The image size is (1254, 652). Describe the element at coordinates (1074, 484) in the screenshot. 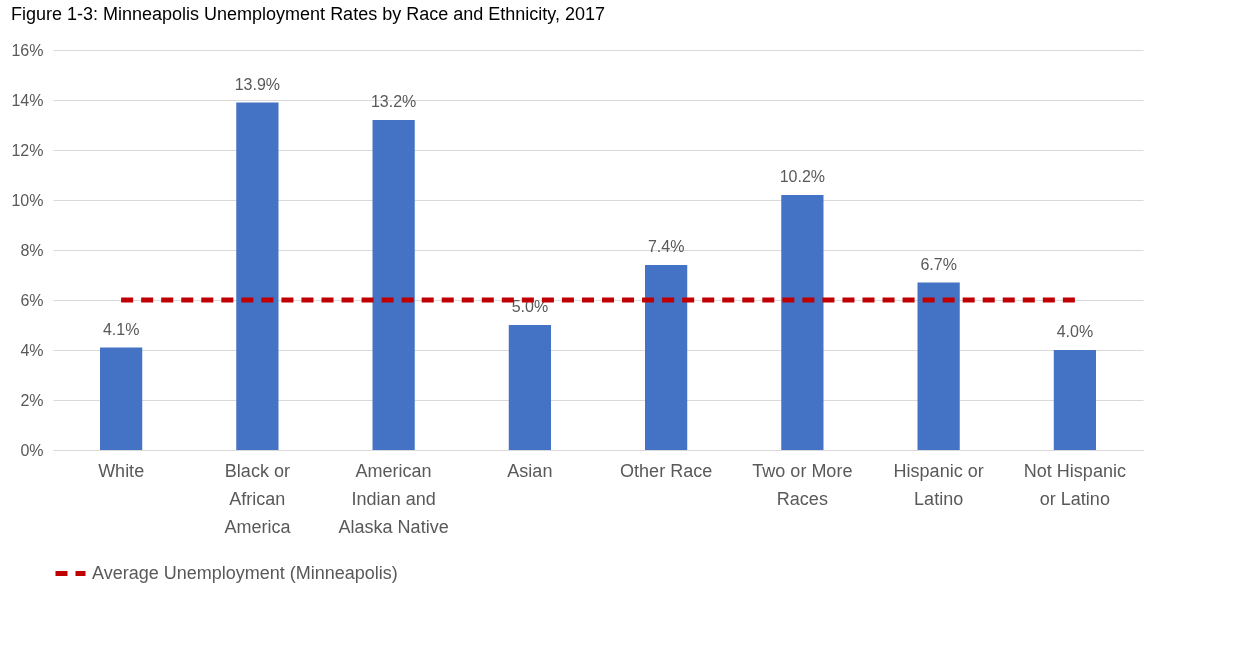

I see `x-tick-label: Not Hispanic or Latino` at that location.